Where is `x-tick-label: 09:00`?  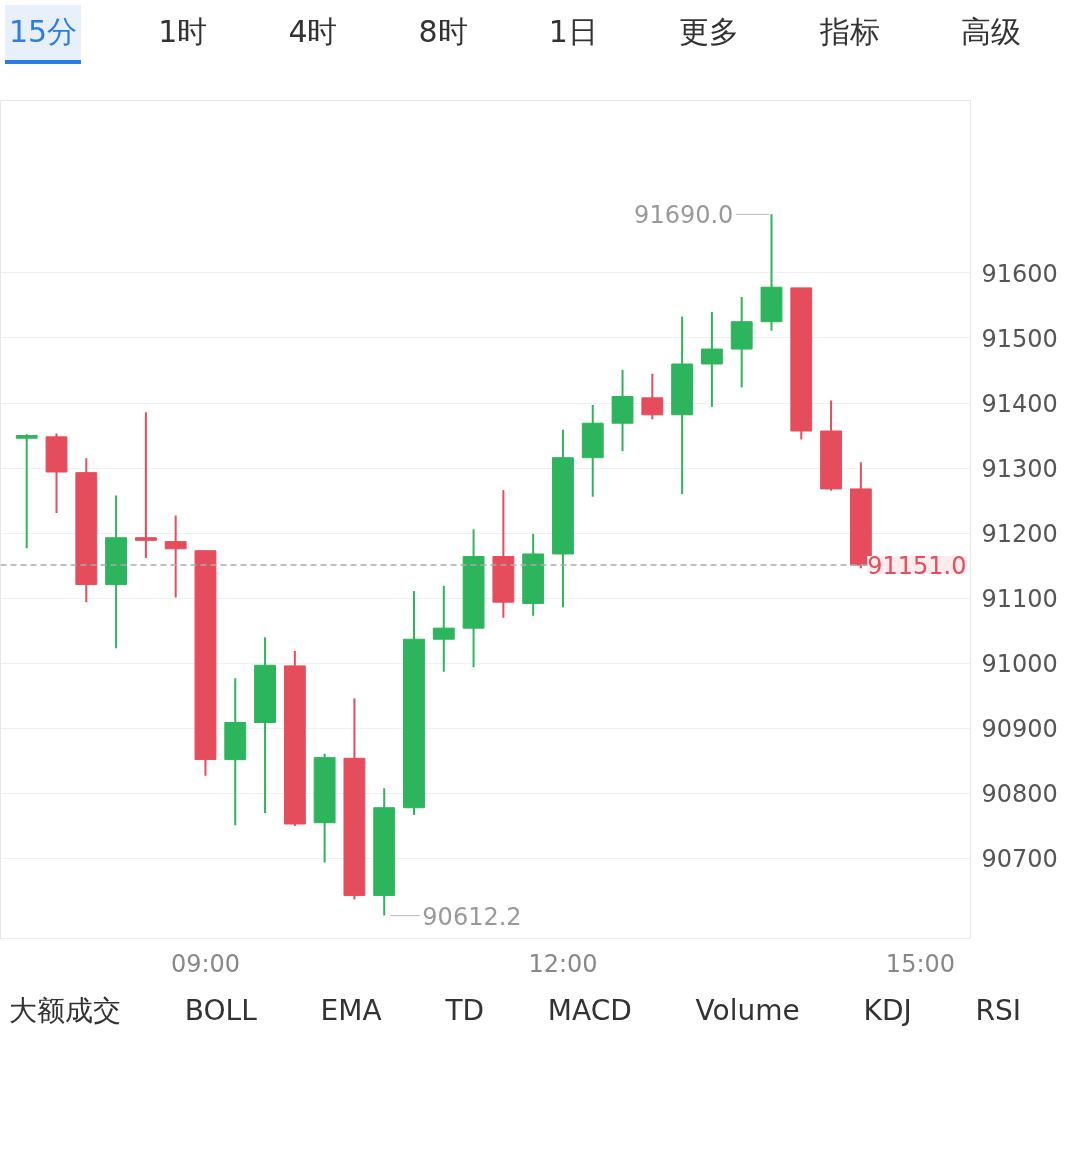
x-tick-label: 09:00 is located at coordinates (205, 963).